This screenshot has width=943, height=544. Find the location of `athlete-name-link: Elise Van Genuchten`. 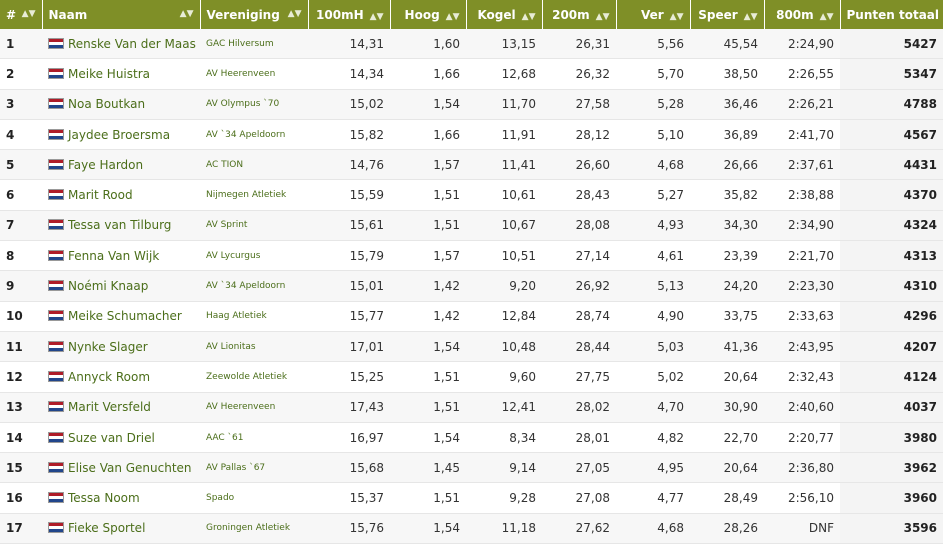

athlete-name-link: Elise Van Genuchten is located at coordinates (130, 467).